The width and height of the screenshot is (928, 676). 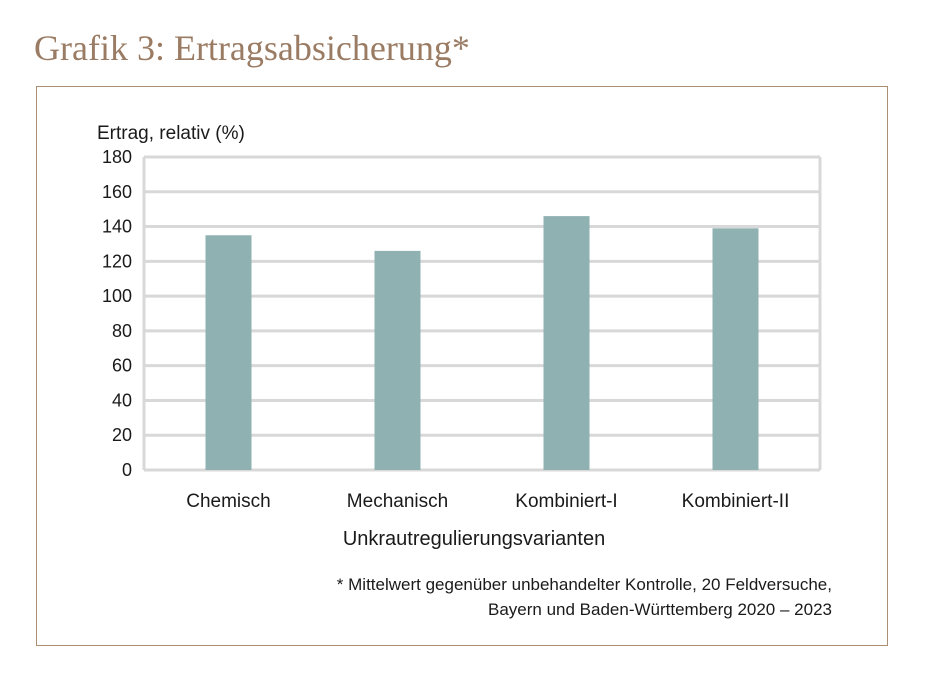 I want to click on x-tick-label: Mechanisch, so click(x=397, y=501).